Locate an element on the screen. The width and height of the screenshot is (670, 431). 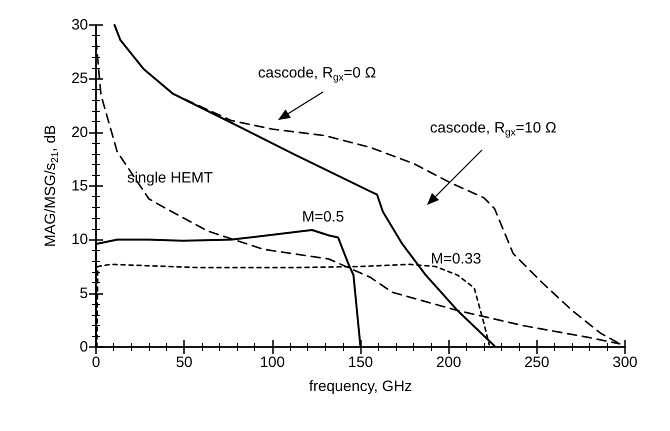
y-axis-title: MAG/MSG/s21, dB is located at coordinates (51, 186).